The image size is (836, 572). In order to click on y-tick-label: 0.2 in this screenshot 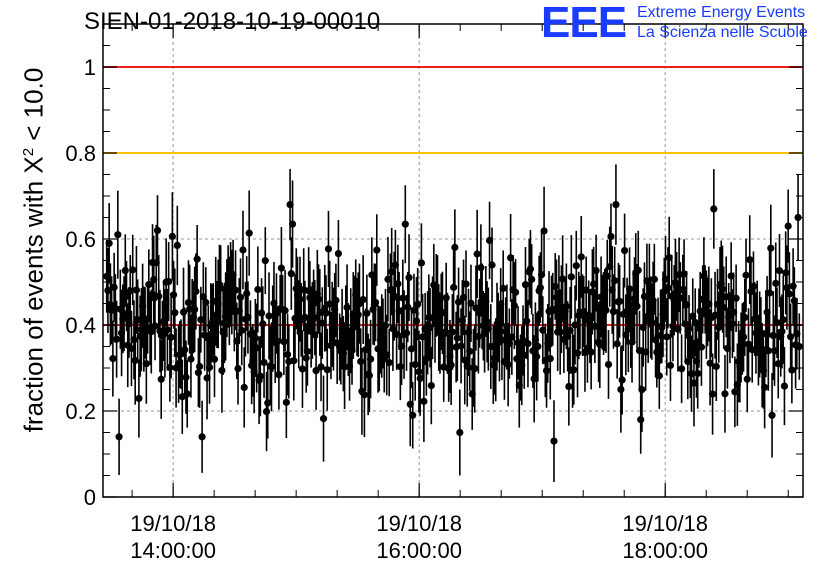, I will do `click(80, 411)`.